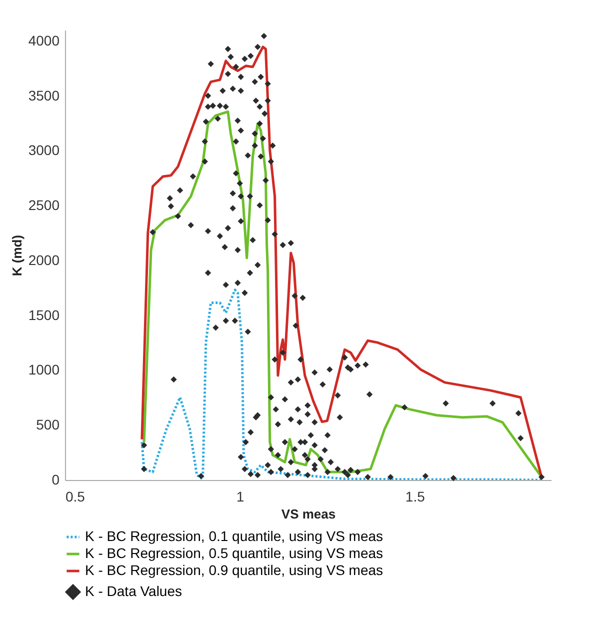  What do you see at coordinates (48, 424) in the screenshot?
I see `y-tick-label: 500` at bounding box center [48, 424].